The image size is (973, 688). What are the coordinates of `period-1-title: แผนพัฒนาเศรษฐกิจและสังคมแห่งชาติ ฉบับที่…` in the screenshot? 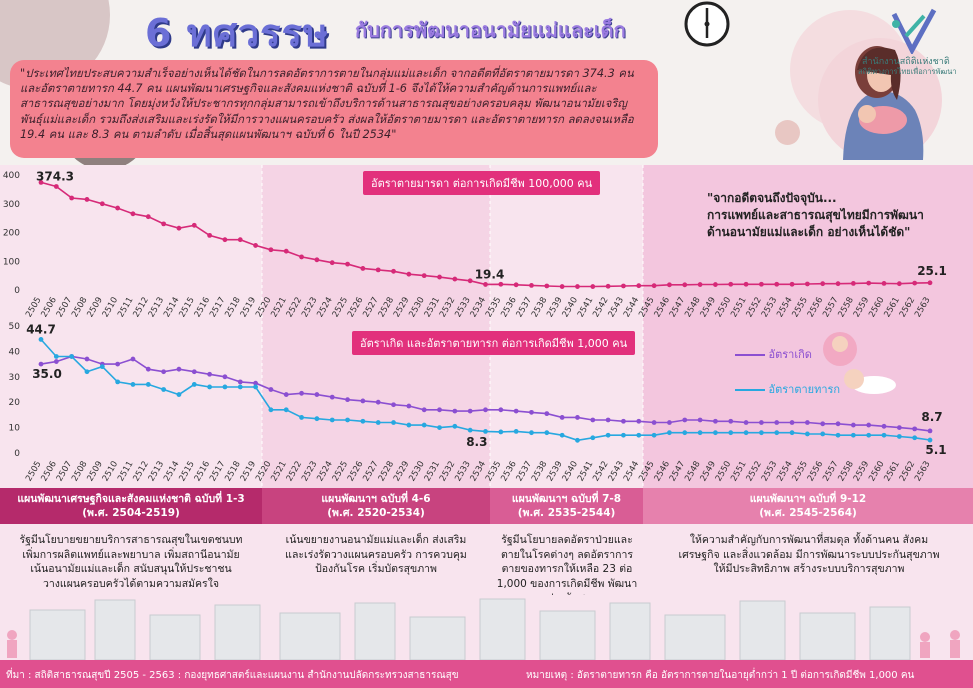 It's located at (131, 499).